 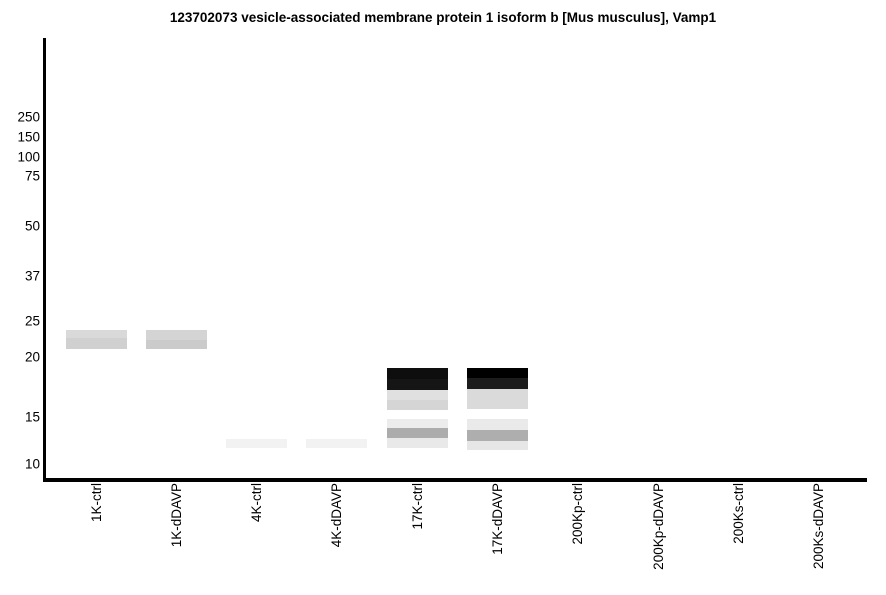 I want to click on y-tick-label-150kda: 150, so click(x=28, y=137).